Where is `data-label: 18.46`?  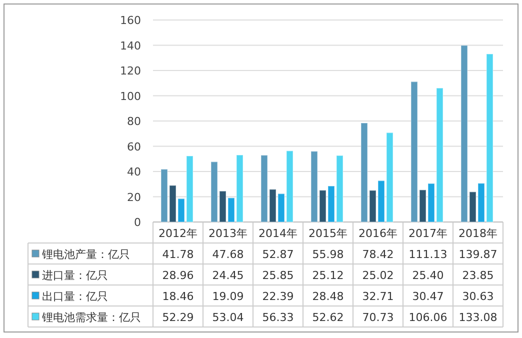 data-label: 18.46 is located at coordinates (178, 296).